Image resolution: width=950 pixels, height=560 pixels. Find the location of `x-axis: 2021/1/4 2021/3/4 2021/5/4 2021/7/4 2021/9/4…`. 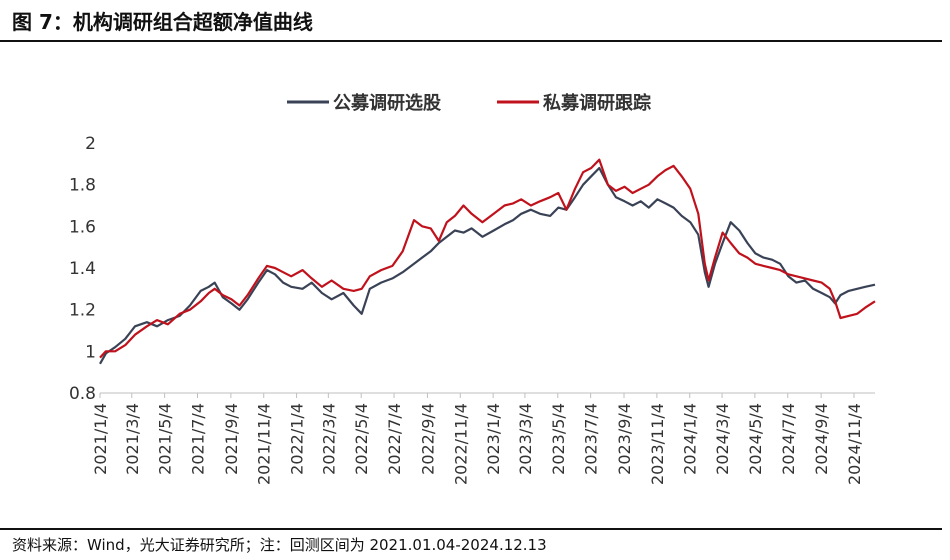

x-axis: 2021/1/4 2021/3/4 2021/5/4 2021/7/4 2021/9/4… is located at coordinates (483, 438).